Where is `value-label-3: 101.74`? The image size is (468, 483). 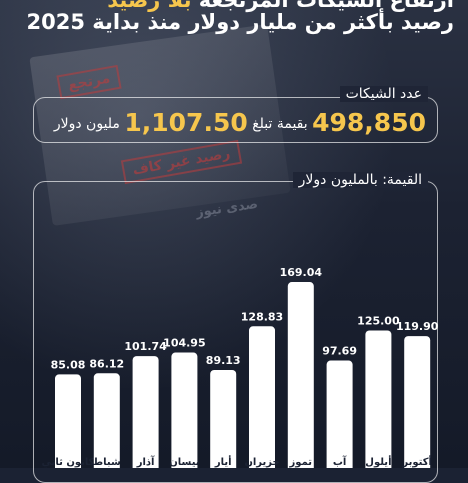 value-label-3: 101.74 is located at coordinates (145, 346).